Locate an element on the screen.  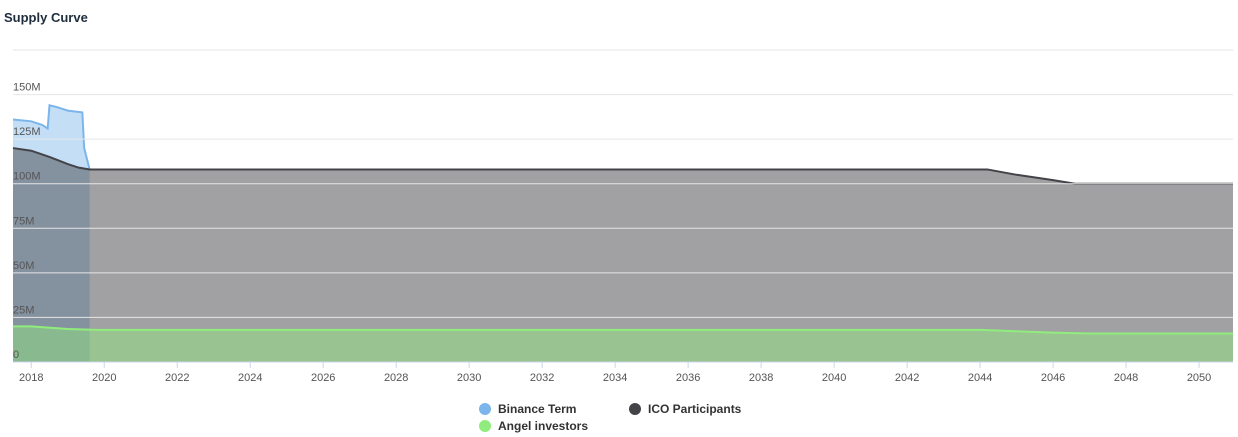
x-tick-label: 2038 is located at coordinates (761, 378).